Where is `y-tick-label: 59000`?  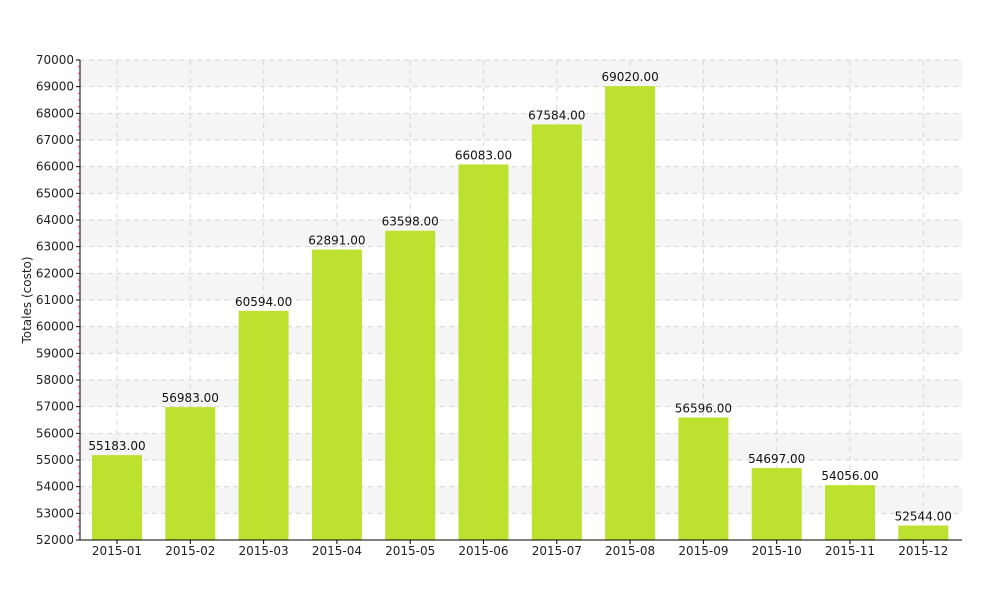
y-tick-label: 59000 is located at coordinates (55, 353).